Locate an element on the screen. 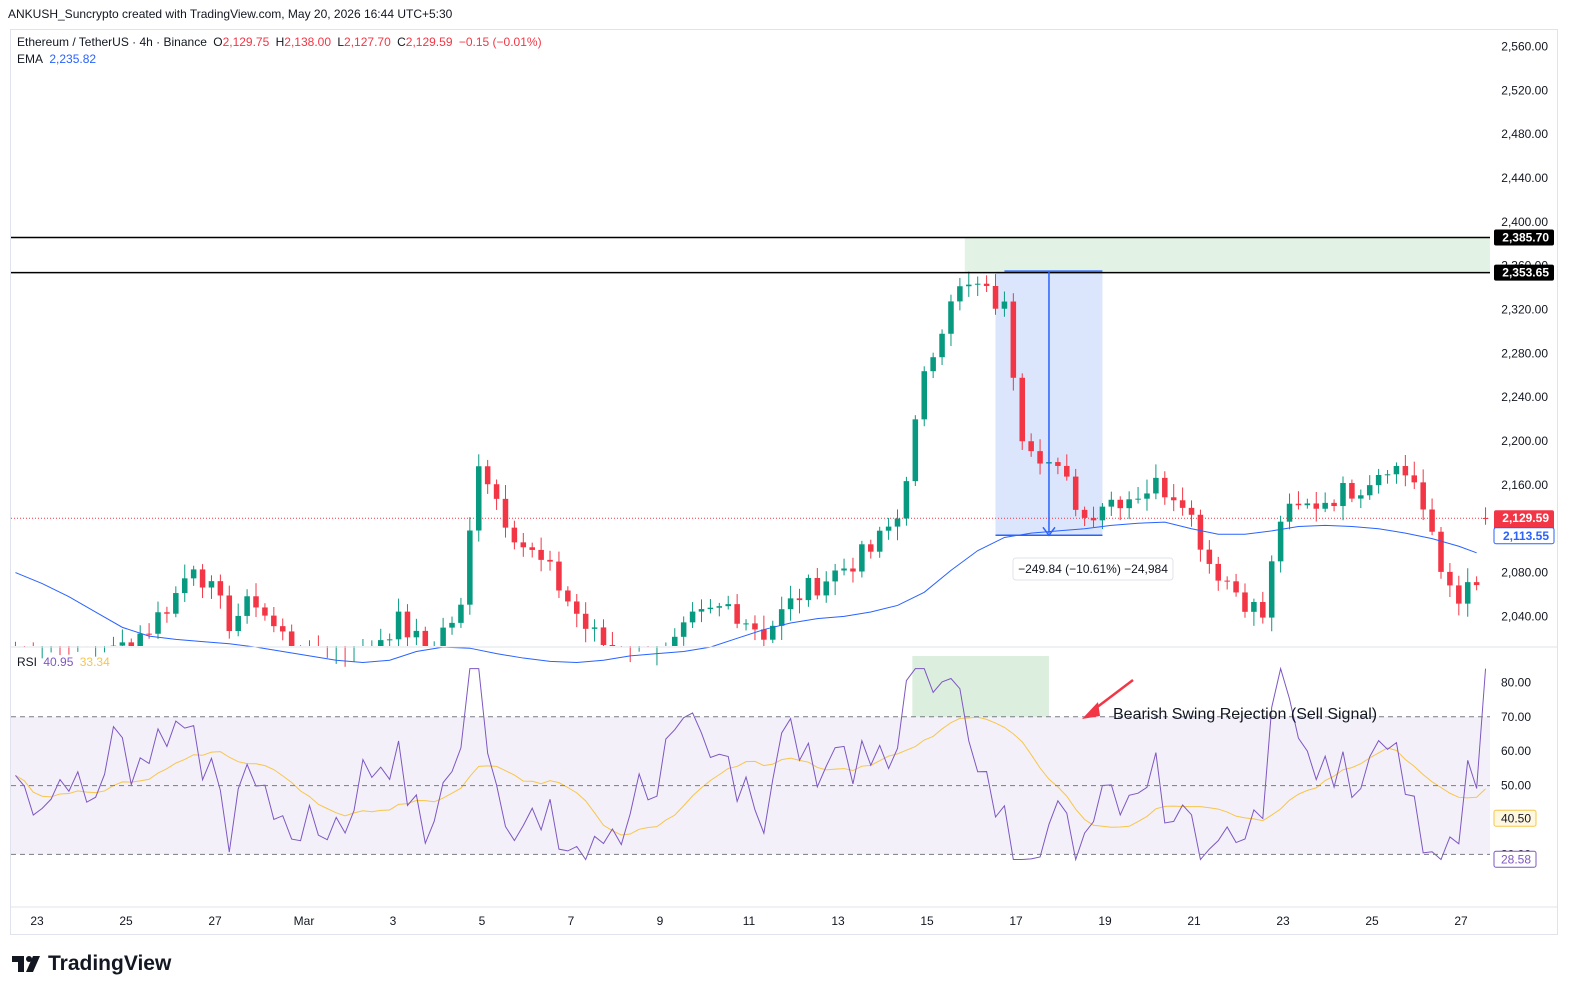 The image size is (1578, 1000). time-tick-label: 5 is located at coordinates (482, 921).